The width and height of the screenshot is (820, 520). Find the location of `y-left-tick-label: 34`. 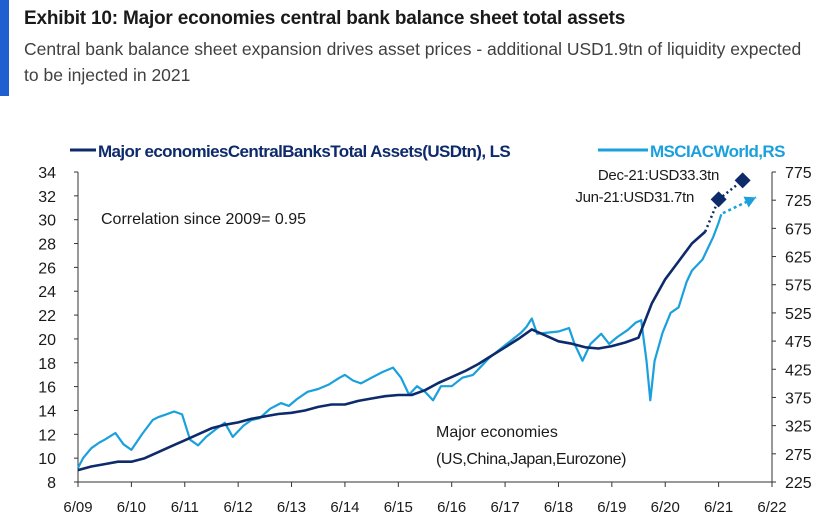

y-left-tick-label: 34 is located at coordinates (47, 173).